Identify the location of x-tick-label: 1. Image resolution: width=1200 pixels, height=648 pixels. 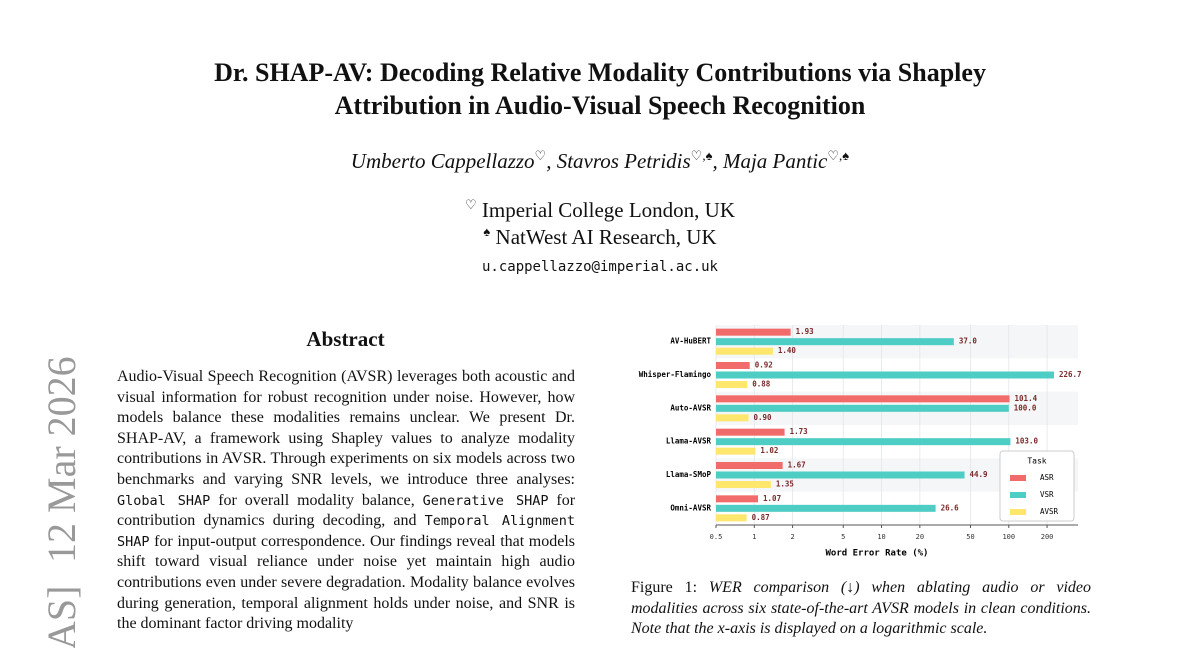
(754, 537).